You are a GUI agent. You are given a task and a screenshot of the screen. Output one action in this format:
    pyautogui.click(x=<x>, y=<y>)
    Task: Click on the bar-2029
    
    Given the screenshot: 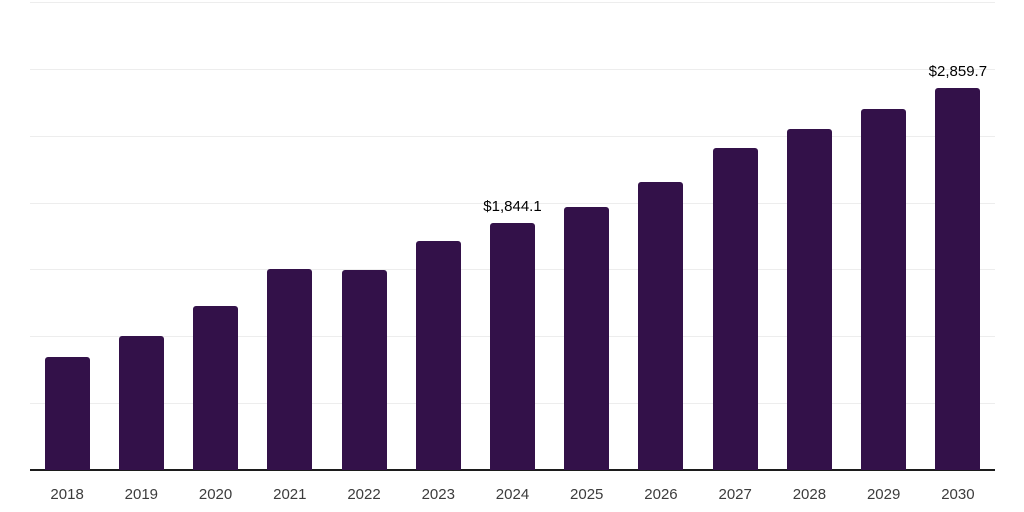 What is the action you would take?
    pyautogui.click(x=884, y=289)
    